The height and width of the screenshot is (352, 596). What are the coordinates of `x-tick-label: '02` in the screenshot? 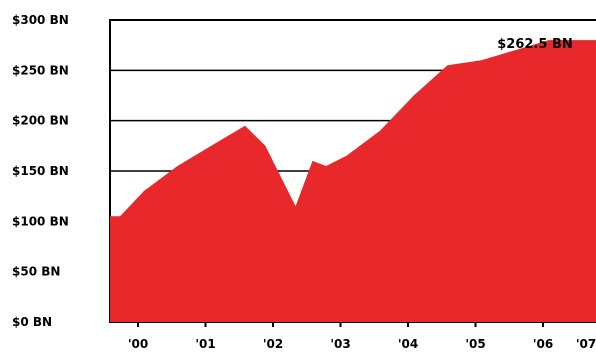 It's located at (273, 344).